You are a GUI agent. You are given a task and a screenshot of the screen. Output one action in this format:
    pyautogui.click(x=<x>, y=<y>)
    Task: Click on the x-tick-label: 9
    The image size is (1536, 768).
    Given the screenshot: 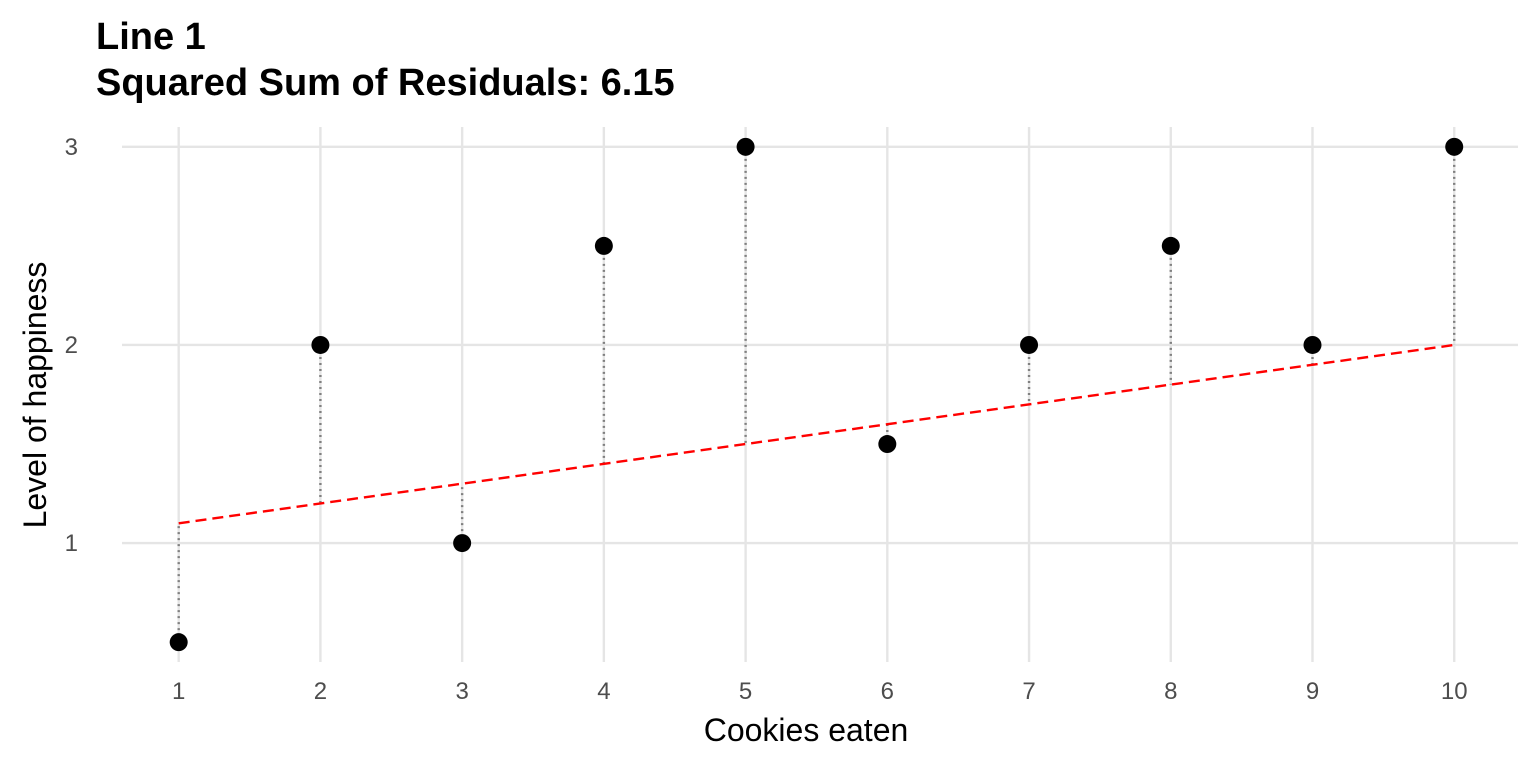 What is the action you would take?
    pyautogui.click(x=1312, y=691)
    